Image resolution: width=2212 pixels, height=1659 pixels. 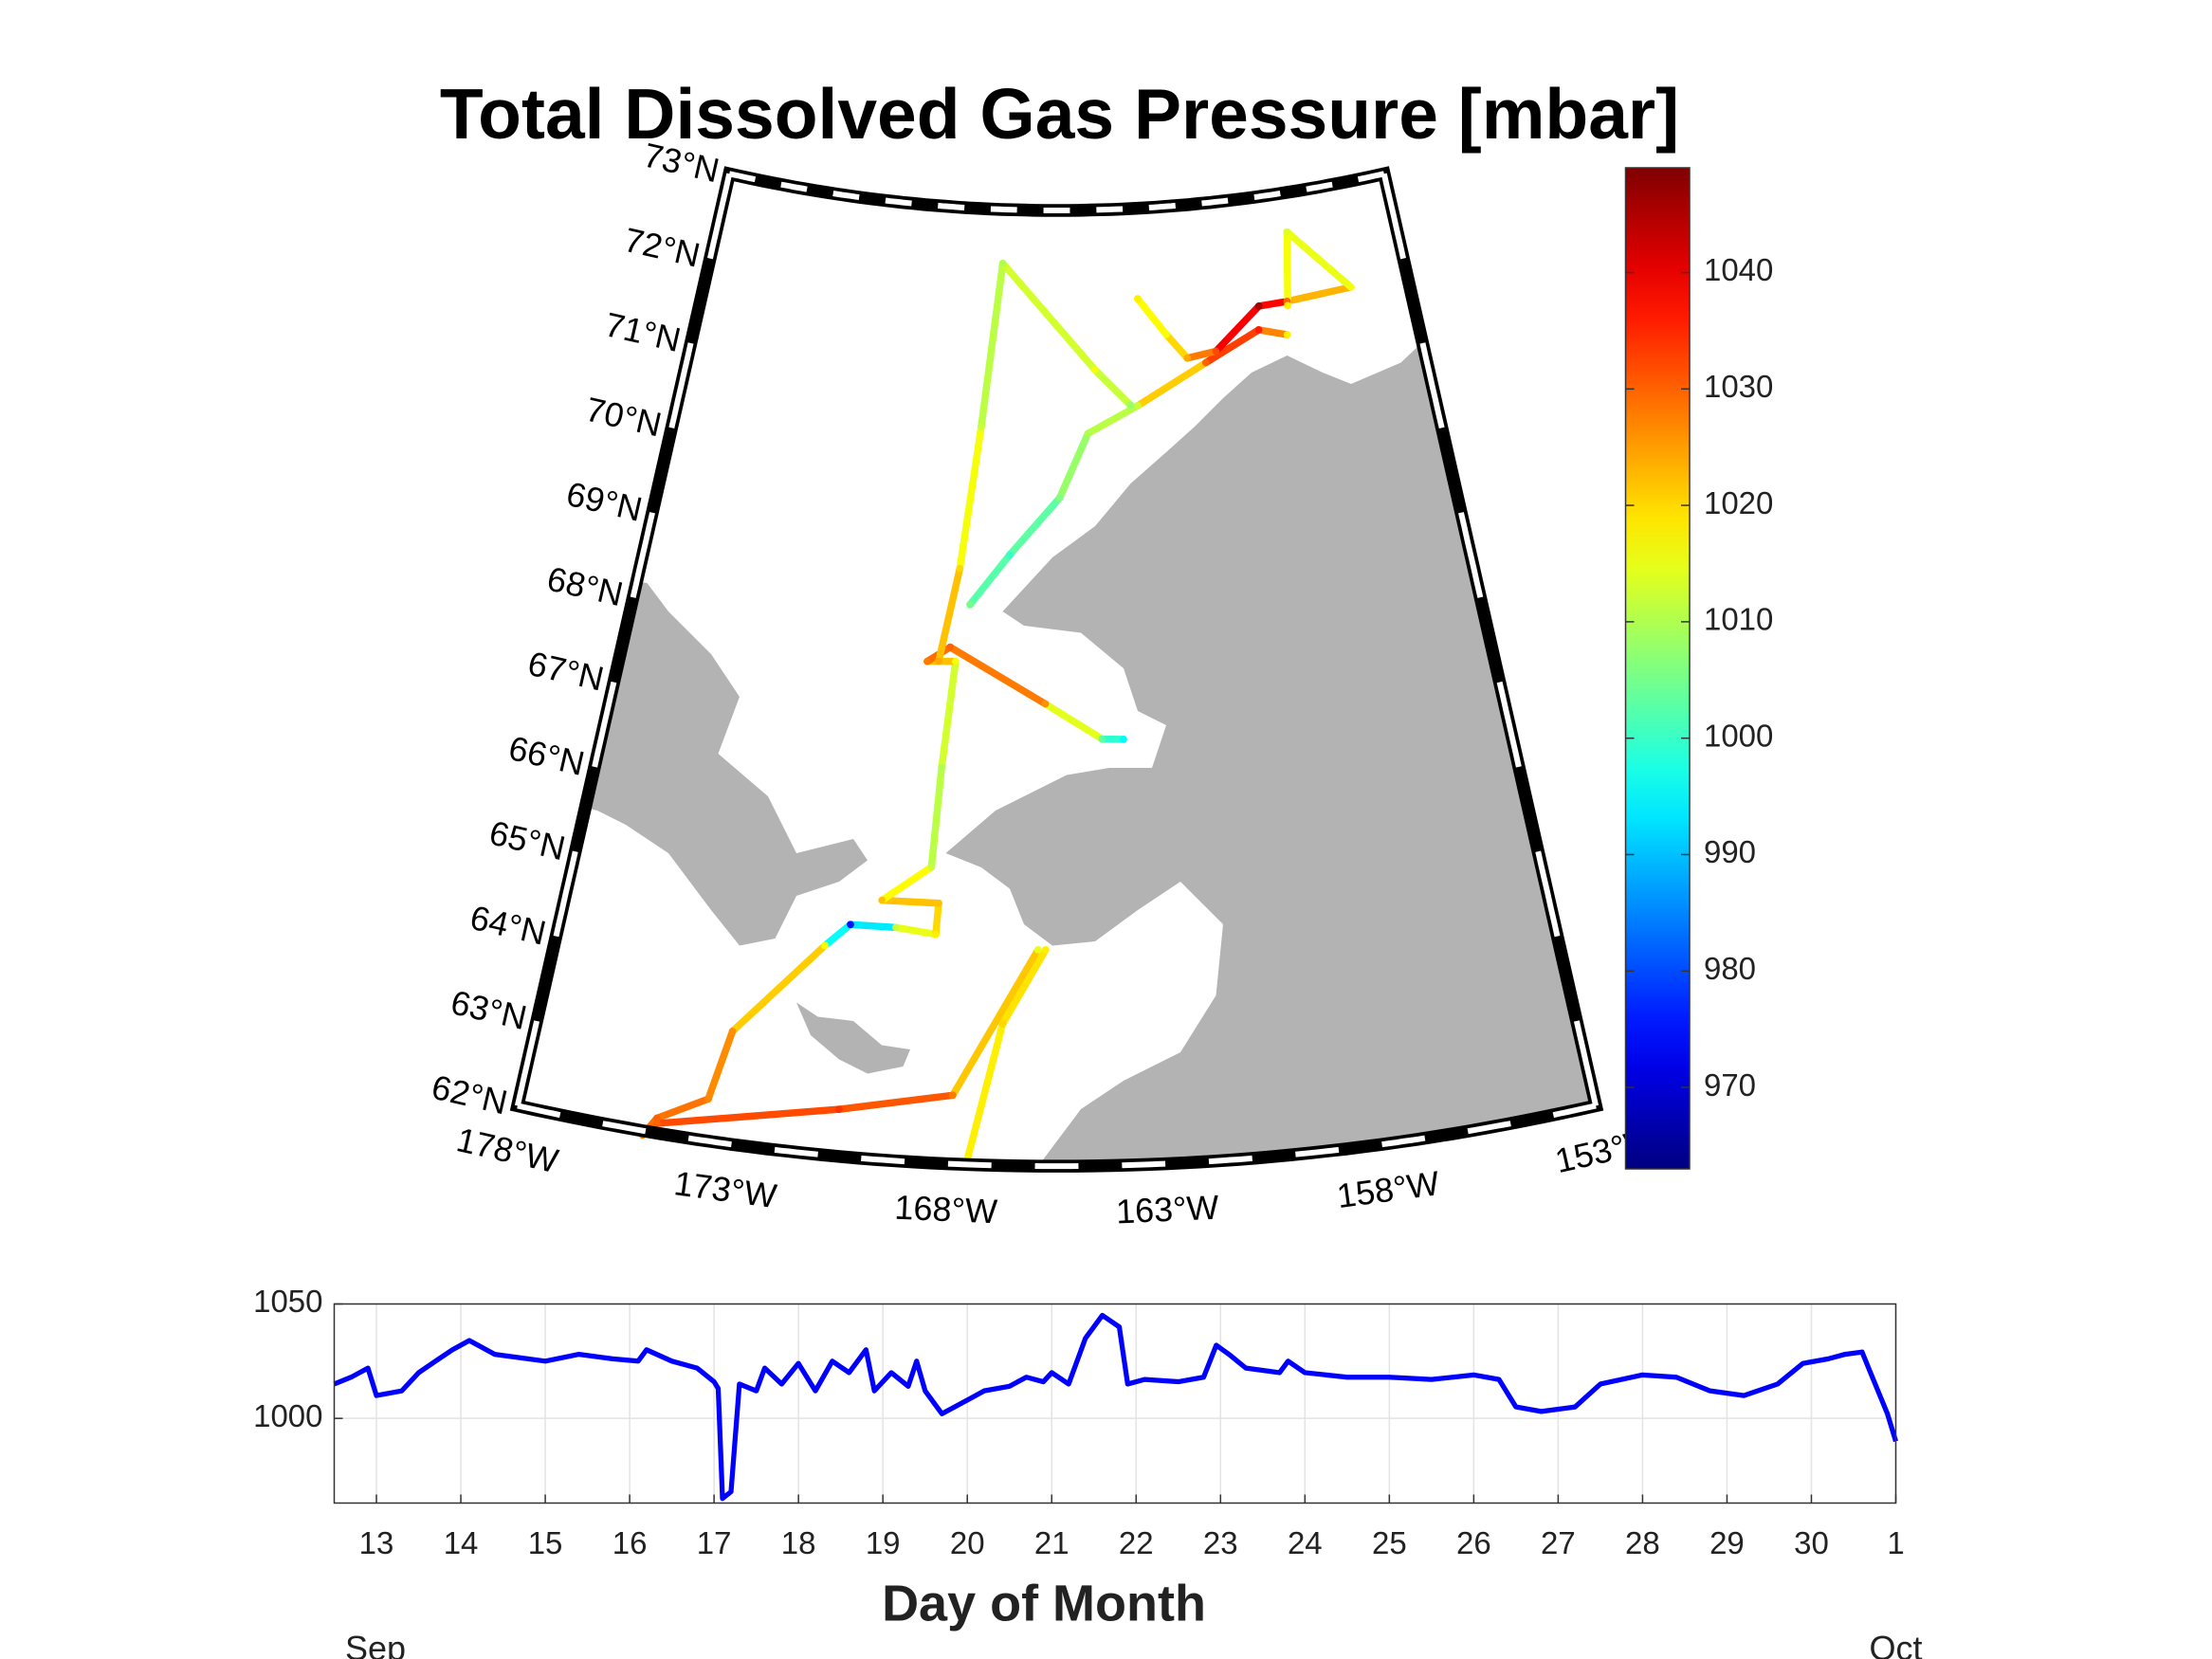 I want to click on chart-title: Total Dissolved Gas Pressure [mbar], so click(x=1059, y=114).